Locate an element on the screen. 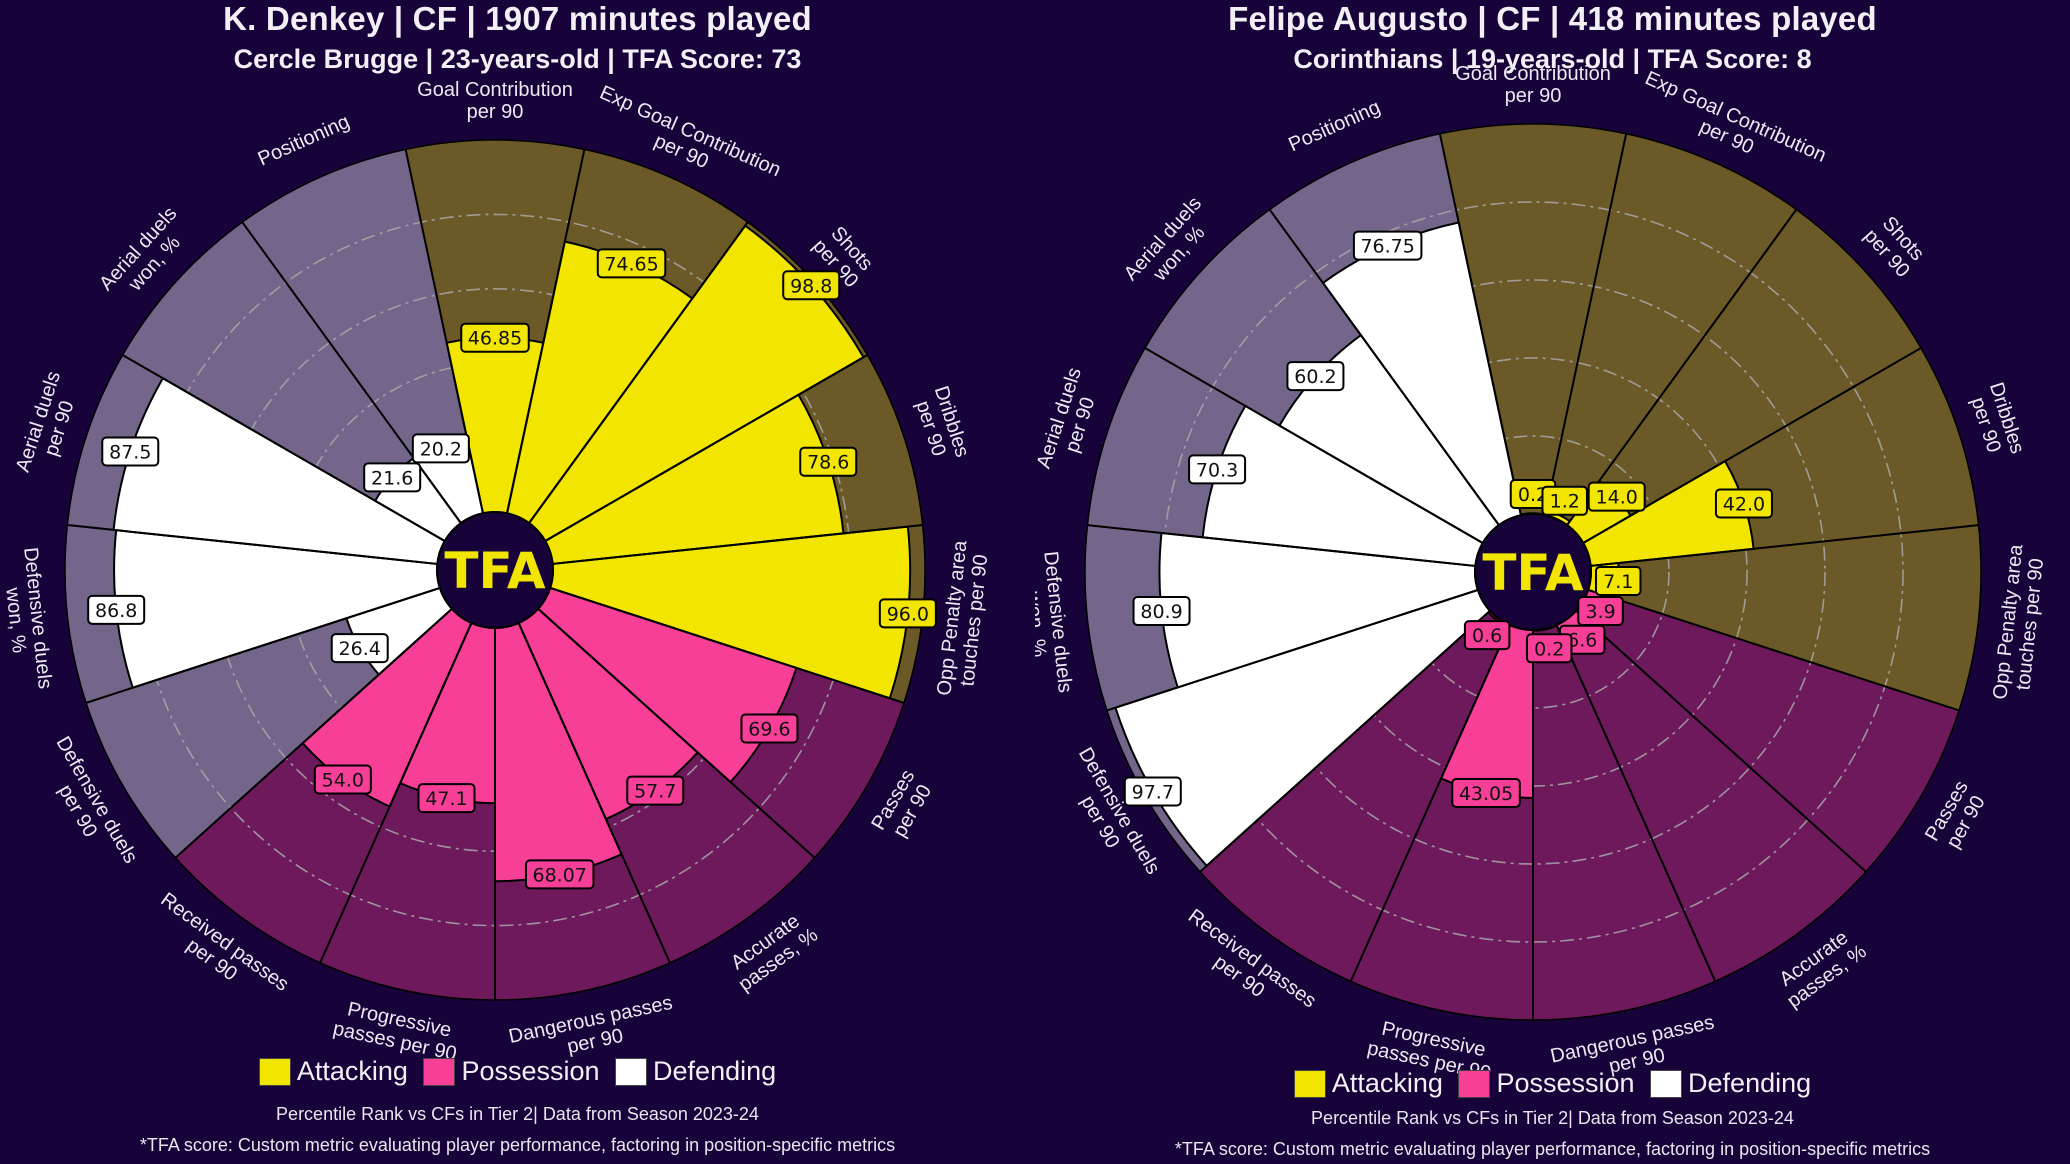 The width and height of the screenshot is (2070, 1164). value-label-text: 68.07 is located at coordinates (560, 875).